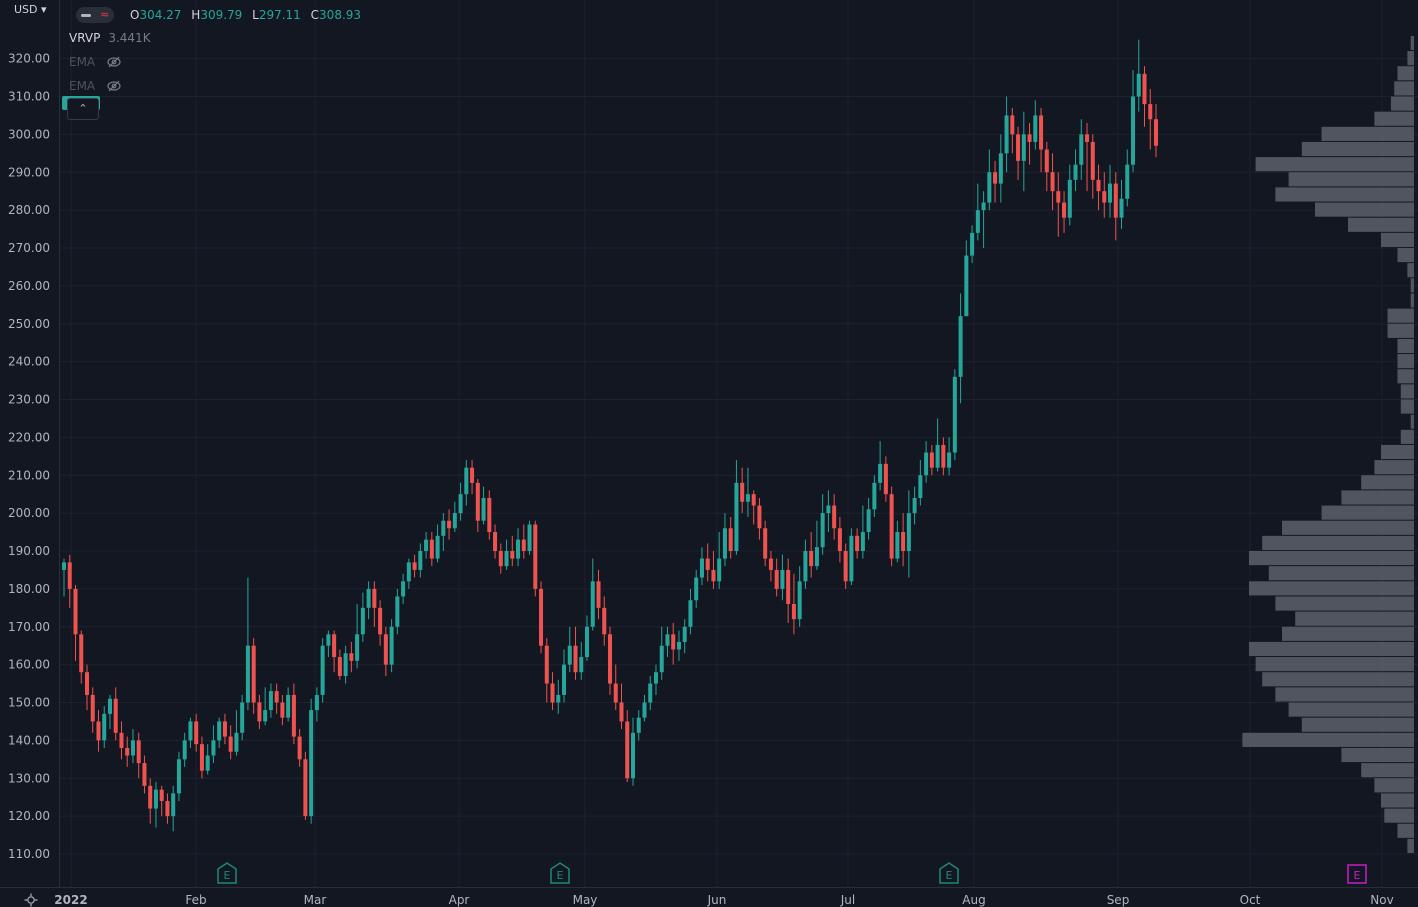 The height and width of the screenshot is (907, 1418). What do you see at coordinates (29, 172) in the screenshot?
I see `price-tick-label: 290.00` at bounding box center [29, 172].